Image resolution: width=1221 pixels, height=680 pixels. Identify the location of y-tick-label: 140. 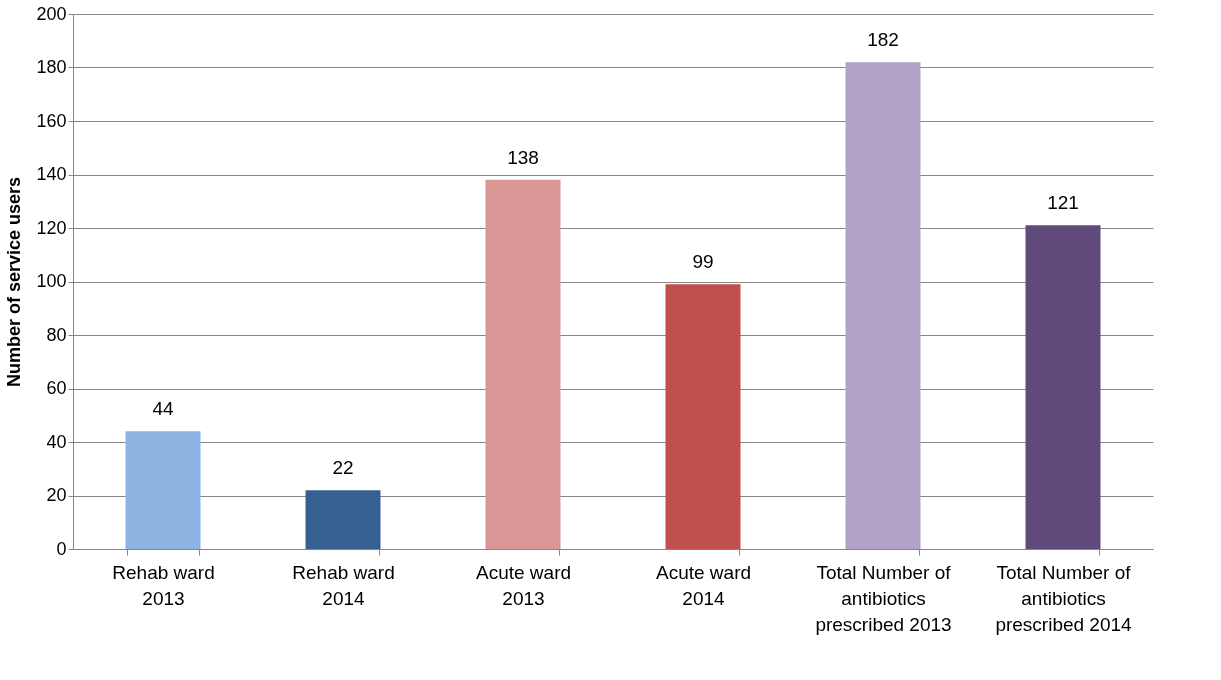
(51, 174).